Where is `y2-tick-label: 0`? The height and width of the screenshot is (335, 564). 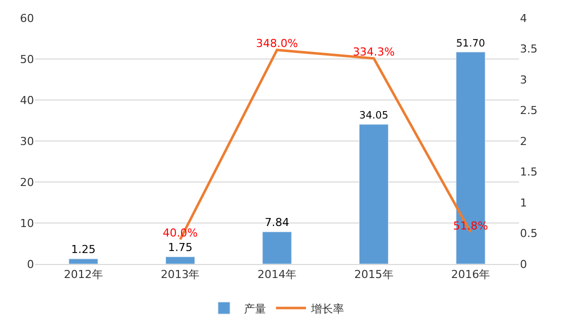 y2-tick-label: 0 is located at coordinates (523, 264).